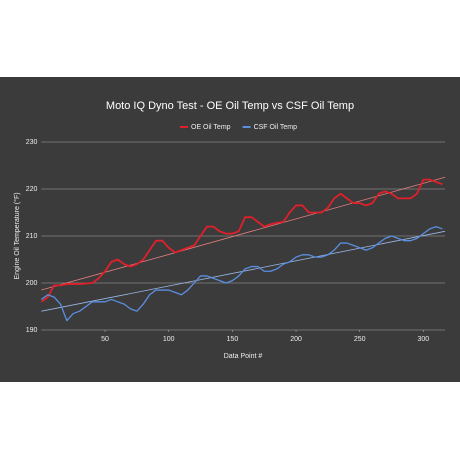  What do you see at coordinates (105, 339) in the screenshot?
I see `x-tick-label: 50` at bounding box center [105, 339].